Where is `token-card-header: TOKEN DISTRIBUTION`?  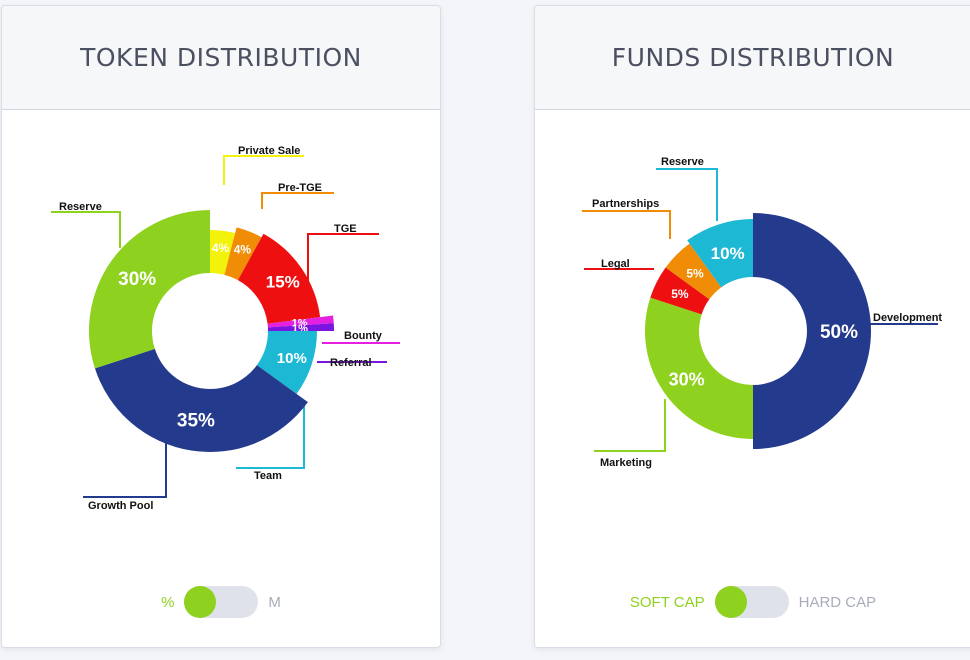 token-card-header: TOKEN DISTRIBUTION is located at coordinates (221, 58).